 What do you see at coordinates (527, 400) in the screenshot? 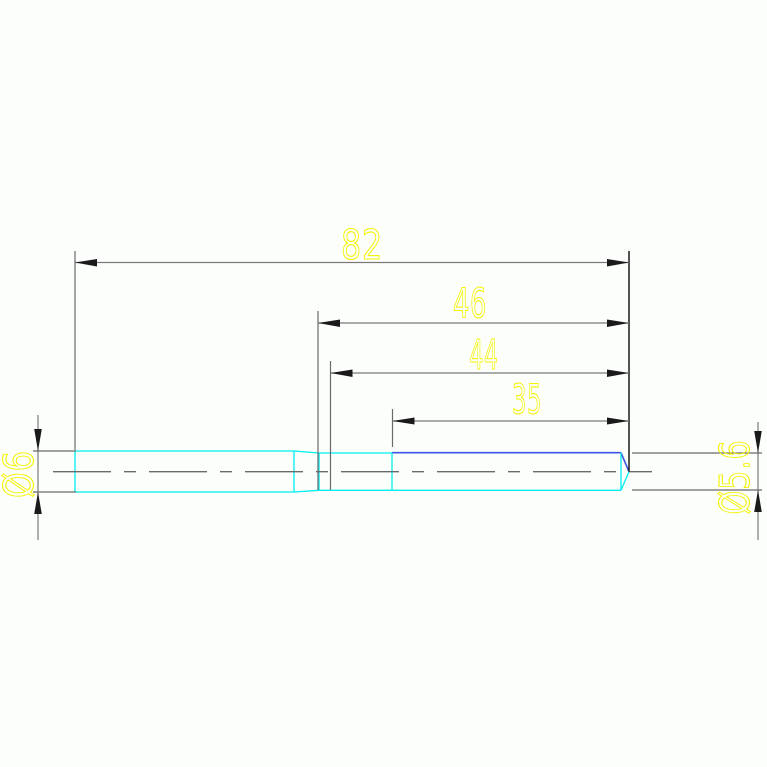
I see `dim-35-value: 35` at bounding box center [527, 400].